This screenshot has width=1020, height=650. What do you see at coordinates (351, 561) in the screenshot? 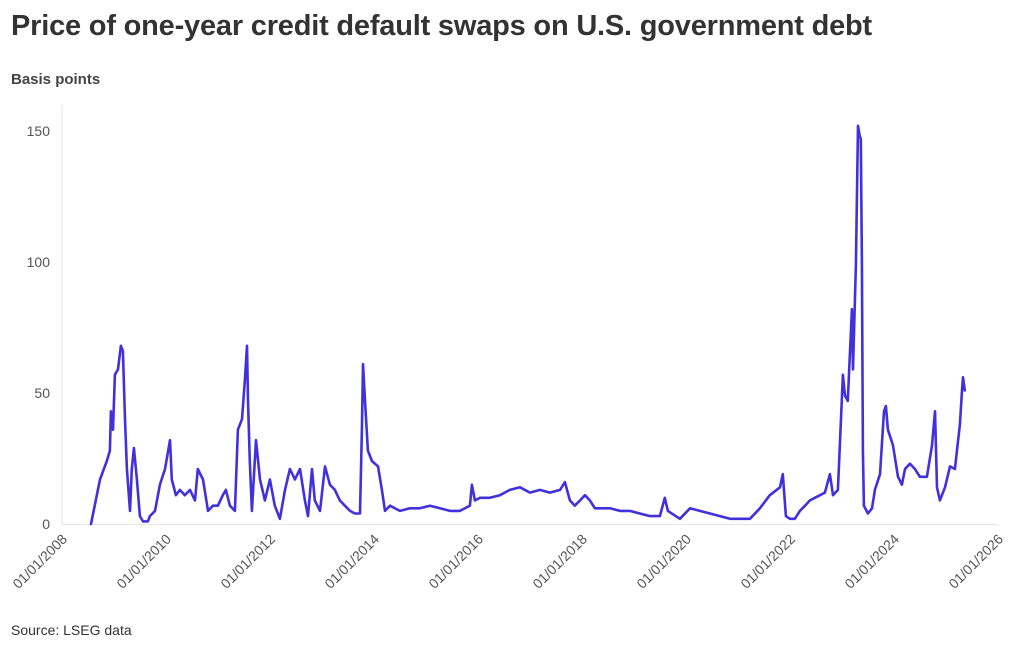
I see `x-tick-label: 01/01/2014` at bounding box center [351, 561].